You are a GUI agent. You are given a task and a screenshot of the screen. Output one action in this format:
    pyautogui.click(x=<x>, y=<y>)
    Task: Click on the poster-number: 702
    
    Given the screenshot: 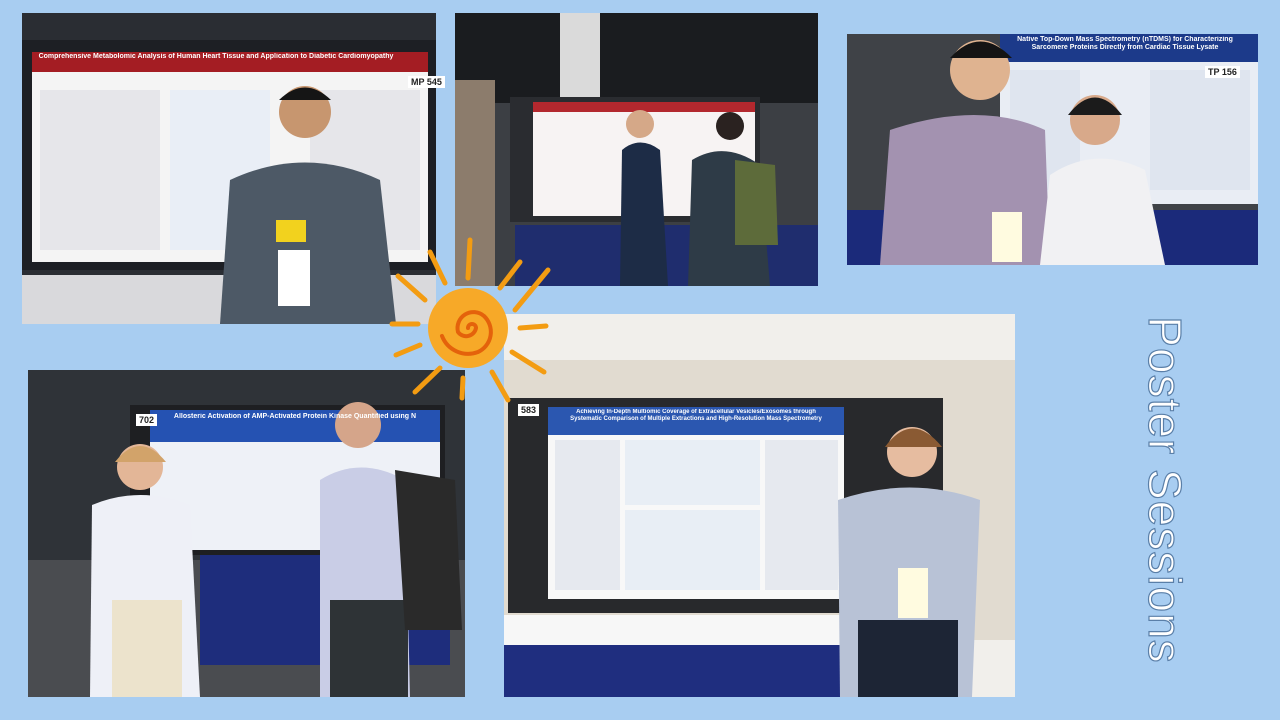 What is the action you would take?
    pyautogui.click(x=147, y=420)
    